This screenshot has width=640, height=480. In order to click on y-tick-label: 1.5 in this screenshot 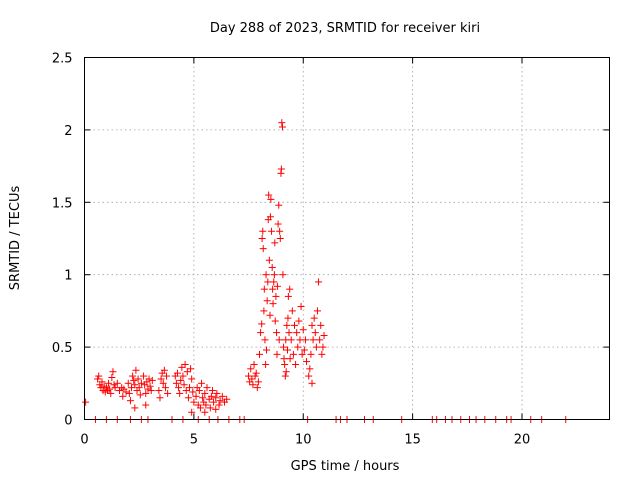, I will do `click(62, 203)`.